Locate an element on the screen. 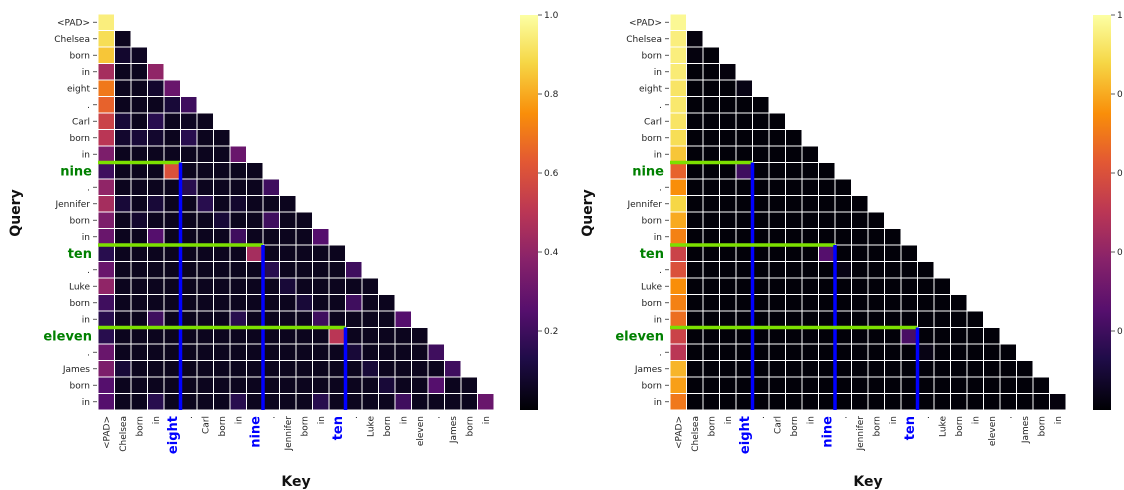 This screenshot has width=1124, height=490. cell-q22-k9 is located at coordinates (255, 385).